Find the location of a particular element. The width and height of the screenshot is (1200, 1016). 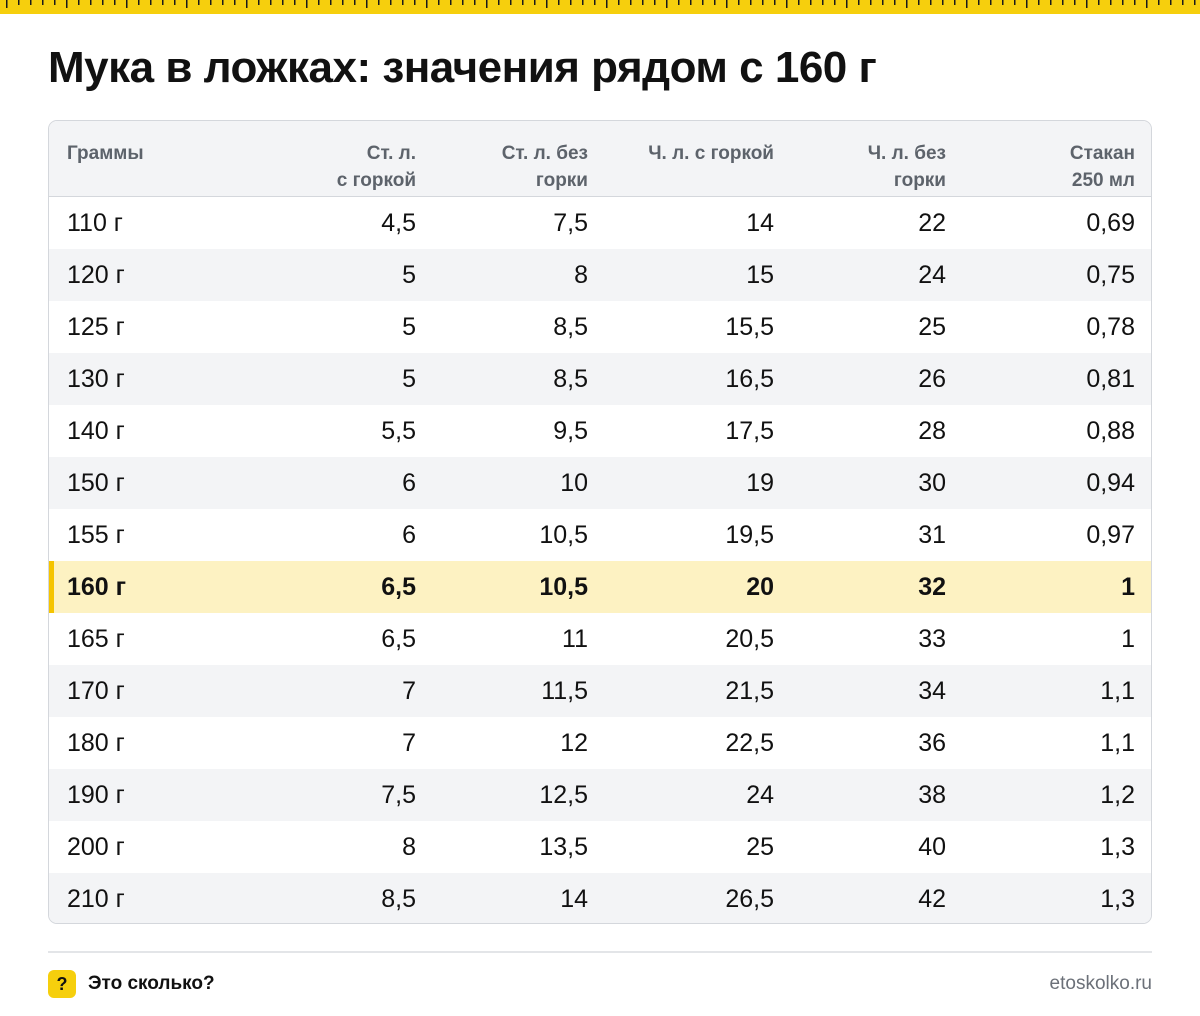

cell-tsp-heaped: 22,5 is located at coordinates (749, 742).